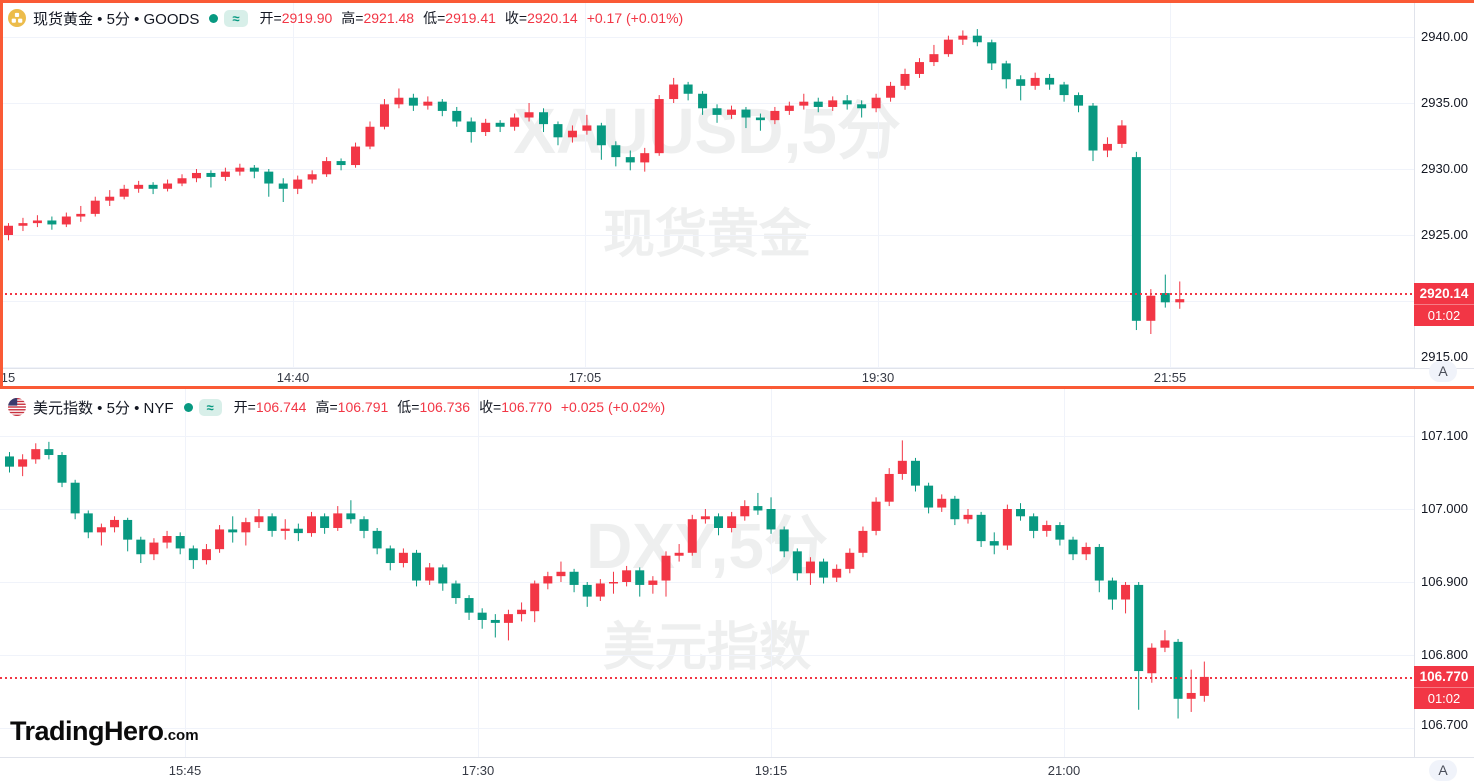 The width and height of the screenshot is (1474, 784). I want to click on auto-scale-button-bottom: A, so click(1443, 770).